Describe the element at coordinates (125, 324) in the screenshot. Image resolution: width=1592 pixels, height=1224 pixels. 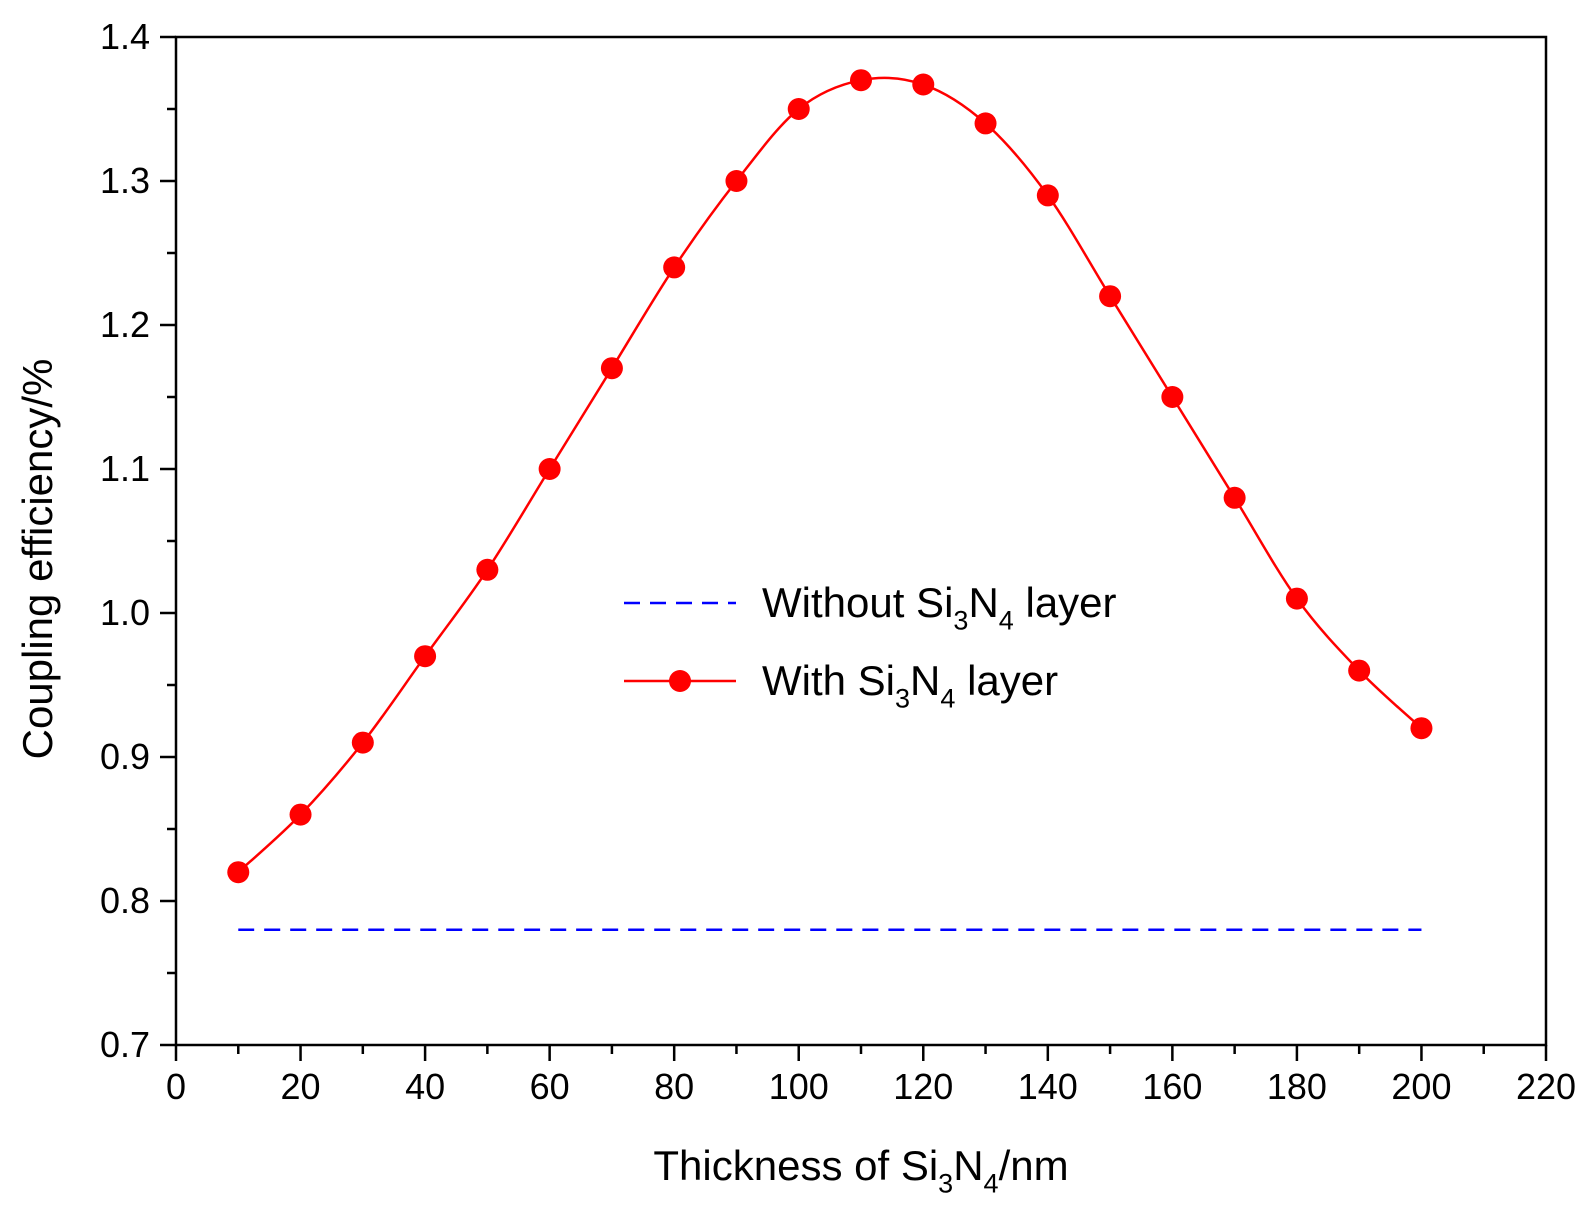
I see `y-tick-label: 1.2` at that location.